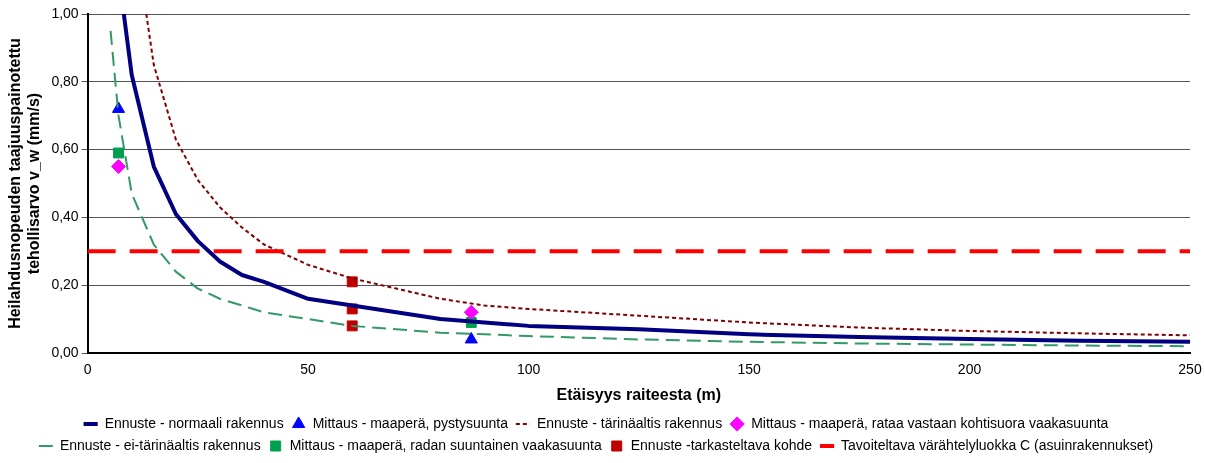  What do you see at coordinates (65, 284) in the screenshot?
I see `y-tick-label: 0,20` at bounding box center [65, 284].